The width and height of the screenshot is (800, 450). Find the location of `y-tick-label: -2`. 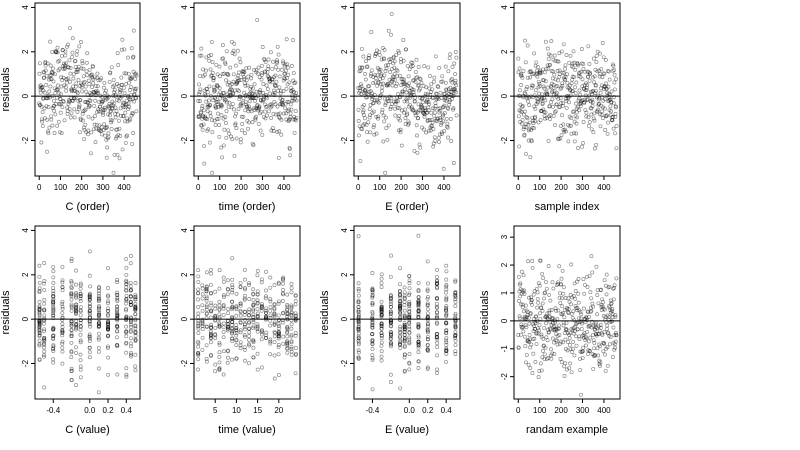

y-tick-label: -2 is located at coordinates (184, 363).